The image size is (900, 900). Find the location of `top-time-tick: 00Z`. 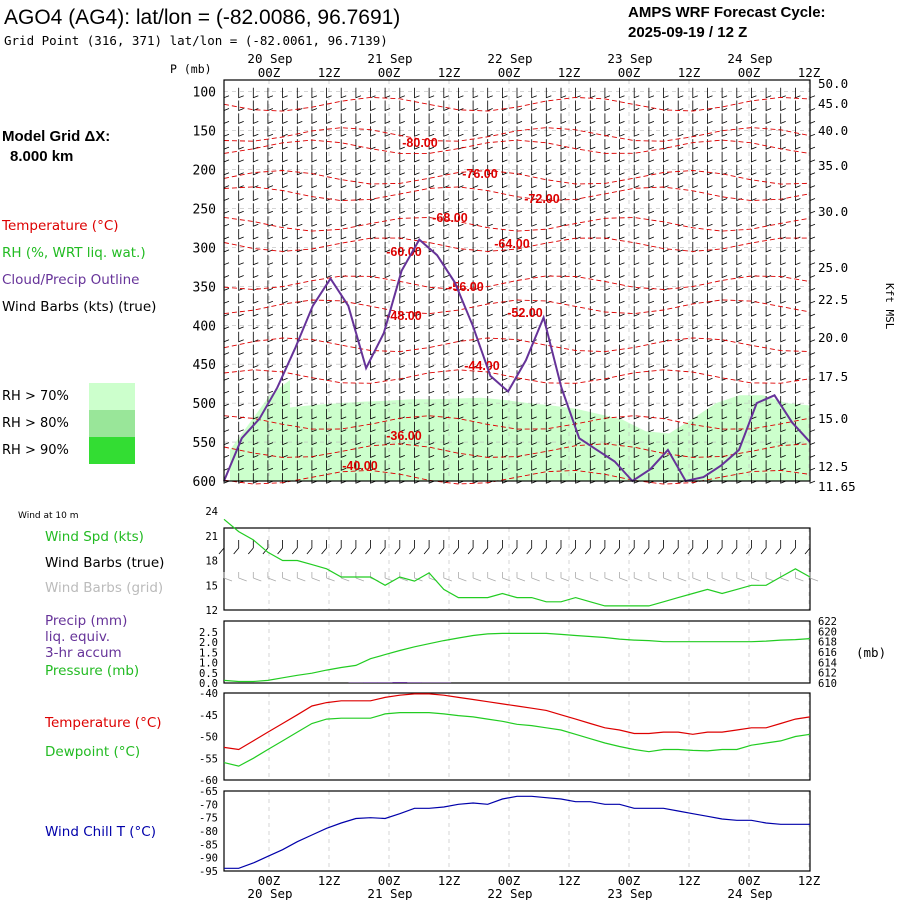

top-time-tick: 00Z is located at coordinates (269, 72).